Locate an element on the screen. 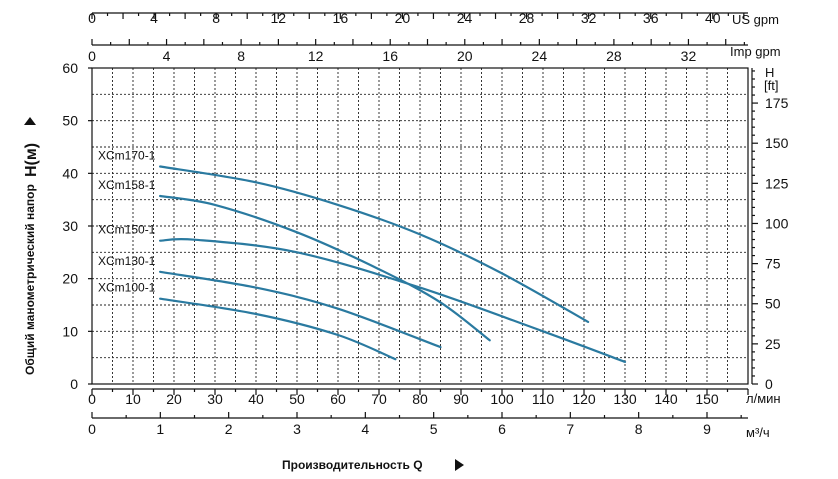 The image size is (838, 479). series-label-xcm150-1: XCm150-1 is located at coordinates (127, 230).